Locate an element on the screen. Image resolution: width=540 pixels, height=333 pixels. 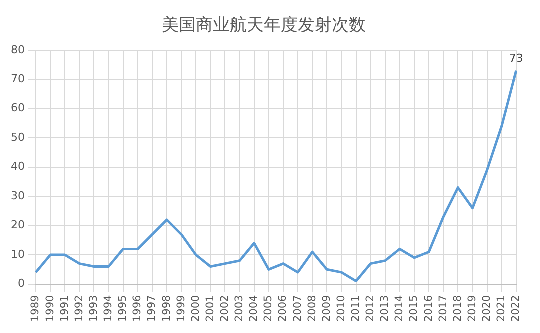
x-tick-label: 2009 is located at coordinates (326, 308).